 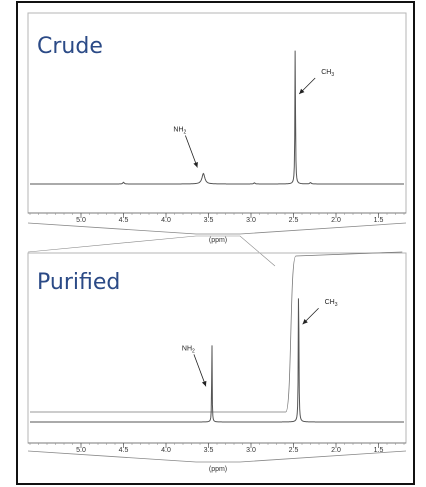 What do you see at coordinates (217, 448) in the screenshot?
I see `purified-ticks: 5.0 4.5 4.0 3.5 3.0 2.5 2.0 1.5` at bounding box center [217, 448].